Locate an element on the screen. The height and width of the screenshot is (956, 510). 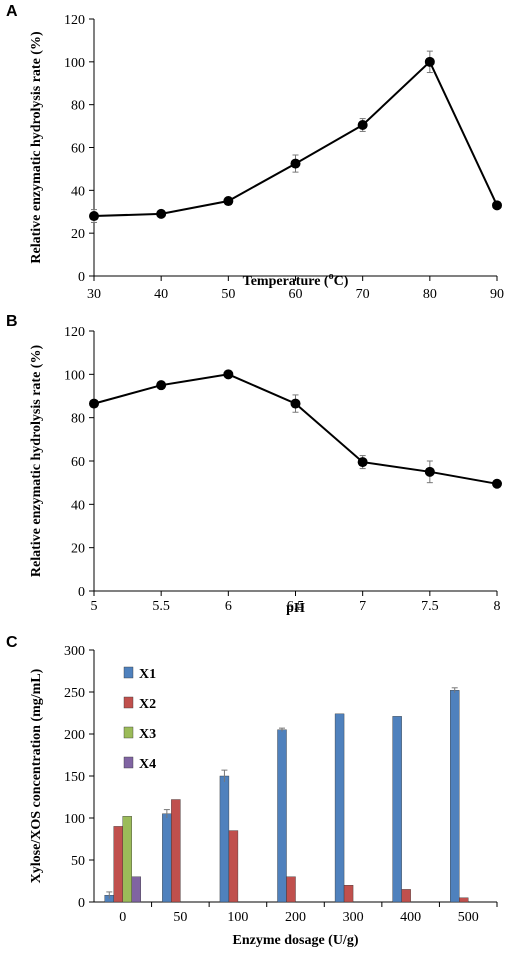
panel-c-y-tick-label: 250 is located at coordinates (74, 693).